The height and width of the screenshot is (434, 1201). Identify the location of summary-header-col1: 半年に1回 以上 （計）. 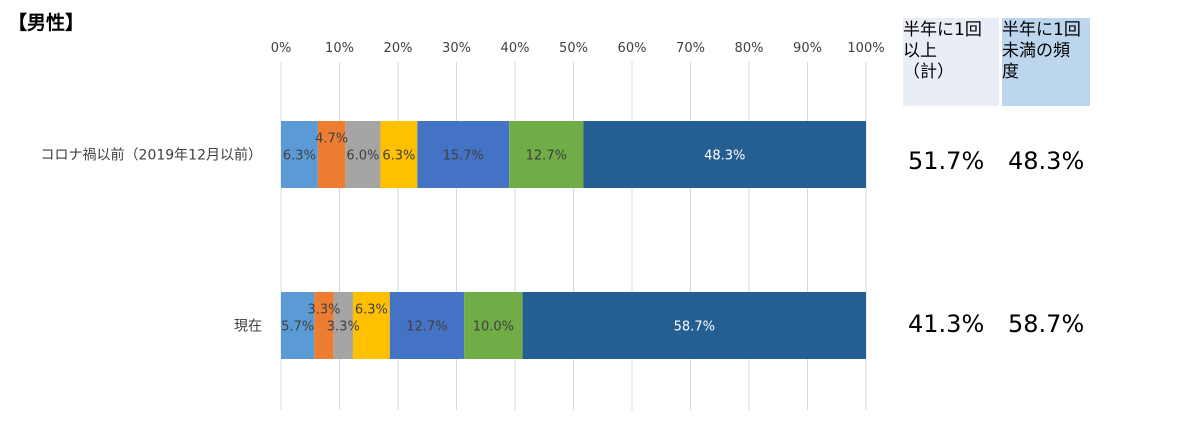
(951, 62).